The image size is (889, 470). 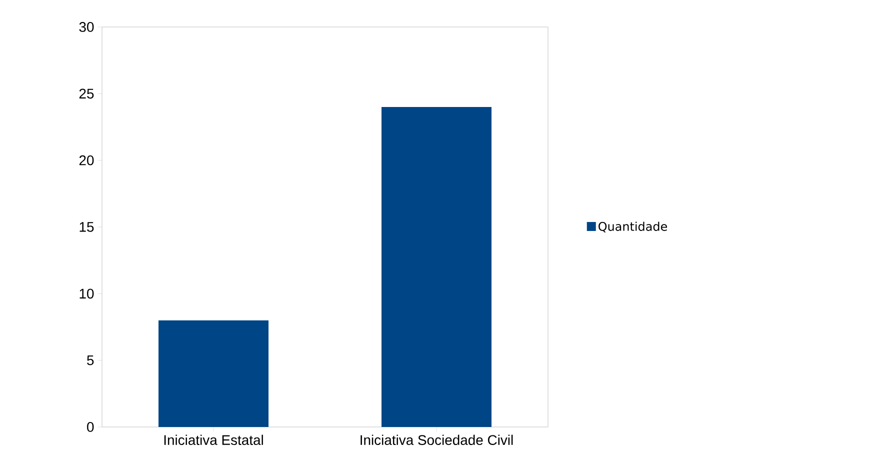 I want to click on y-tick-label: 25, so click(x=86, y=93).